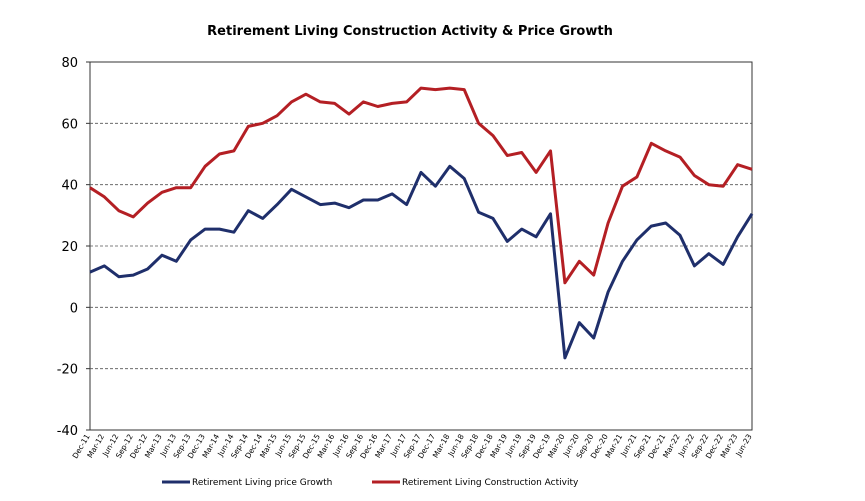 The height and width of the screenshot is (501, 865). I want to click on y-tick-label: -40, so click(67, 431).